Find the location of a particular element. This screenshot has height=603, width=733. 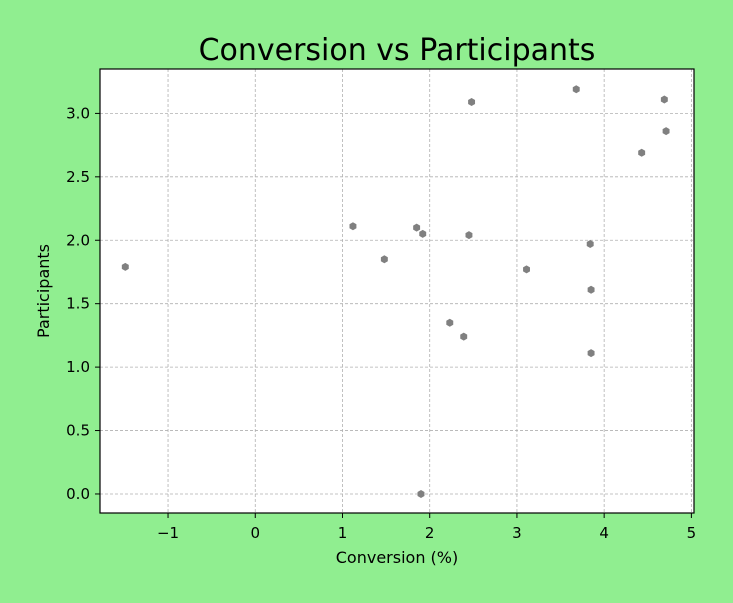

y-tick-label: 2.5 is located at coordinates (78, 177).